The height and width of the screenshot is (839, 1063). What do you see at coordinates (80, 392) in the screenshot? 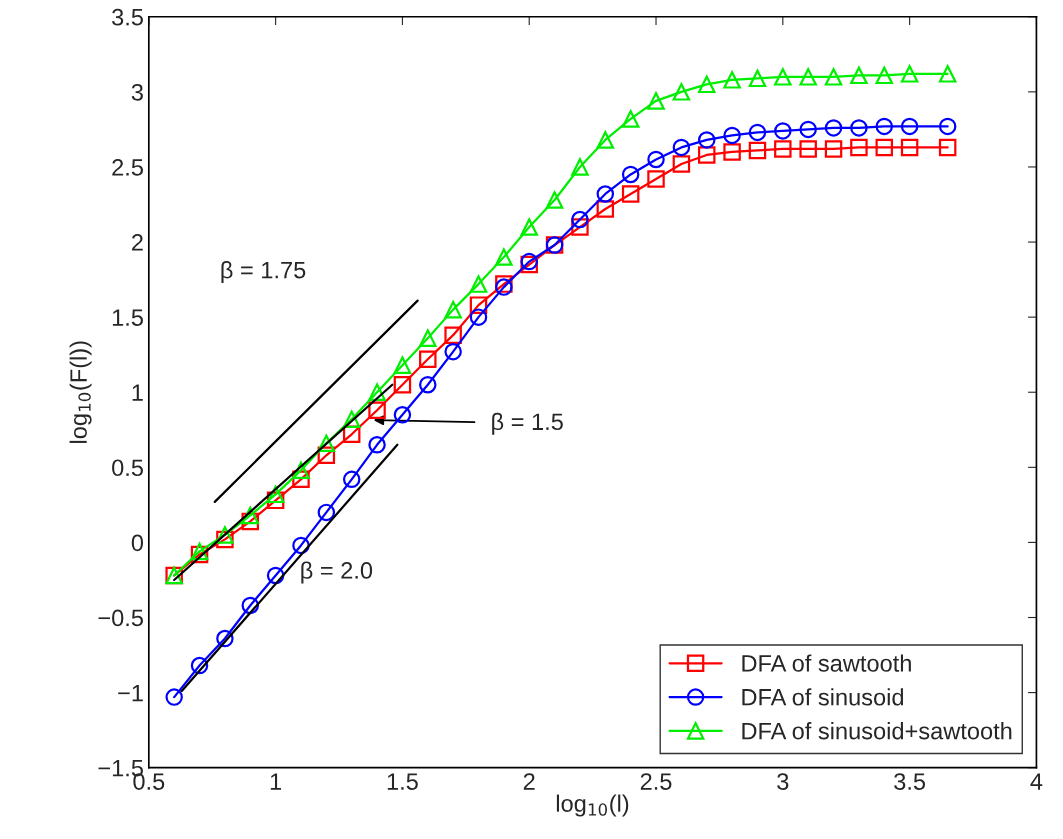
I see `y-axis-title: log$_{10}$(F(l))` at bounding box center [80, 392].